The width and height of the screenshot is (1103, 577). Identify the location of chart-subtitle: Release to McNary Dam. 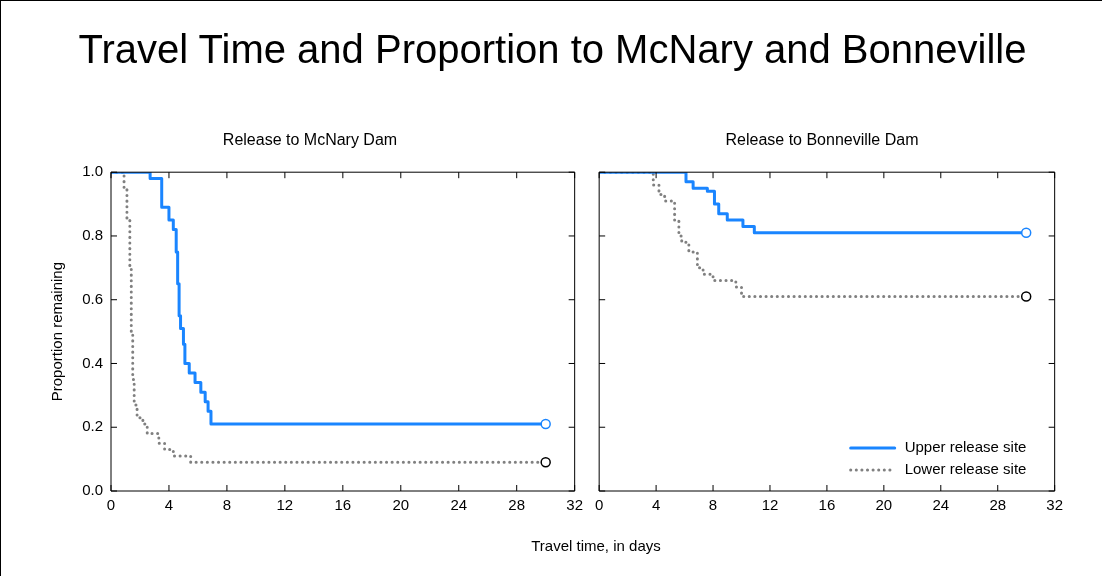
(310, 140).